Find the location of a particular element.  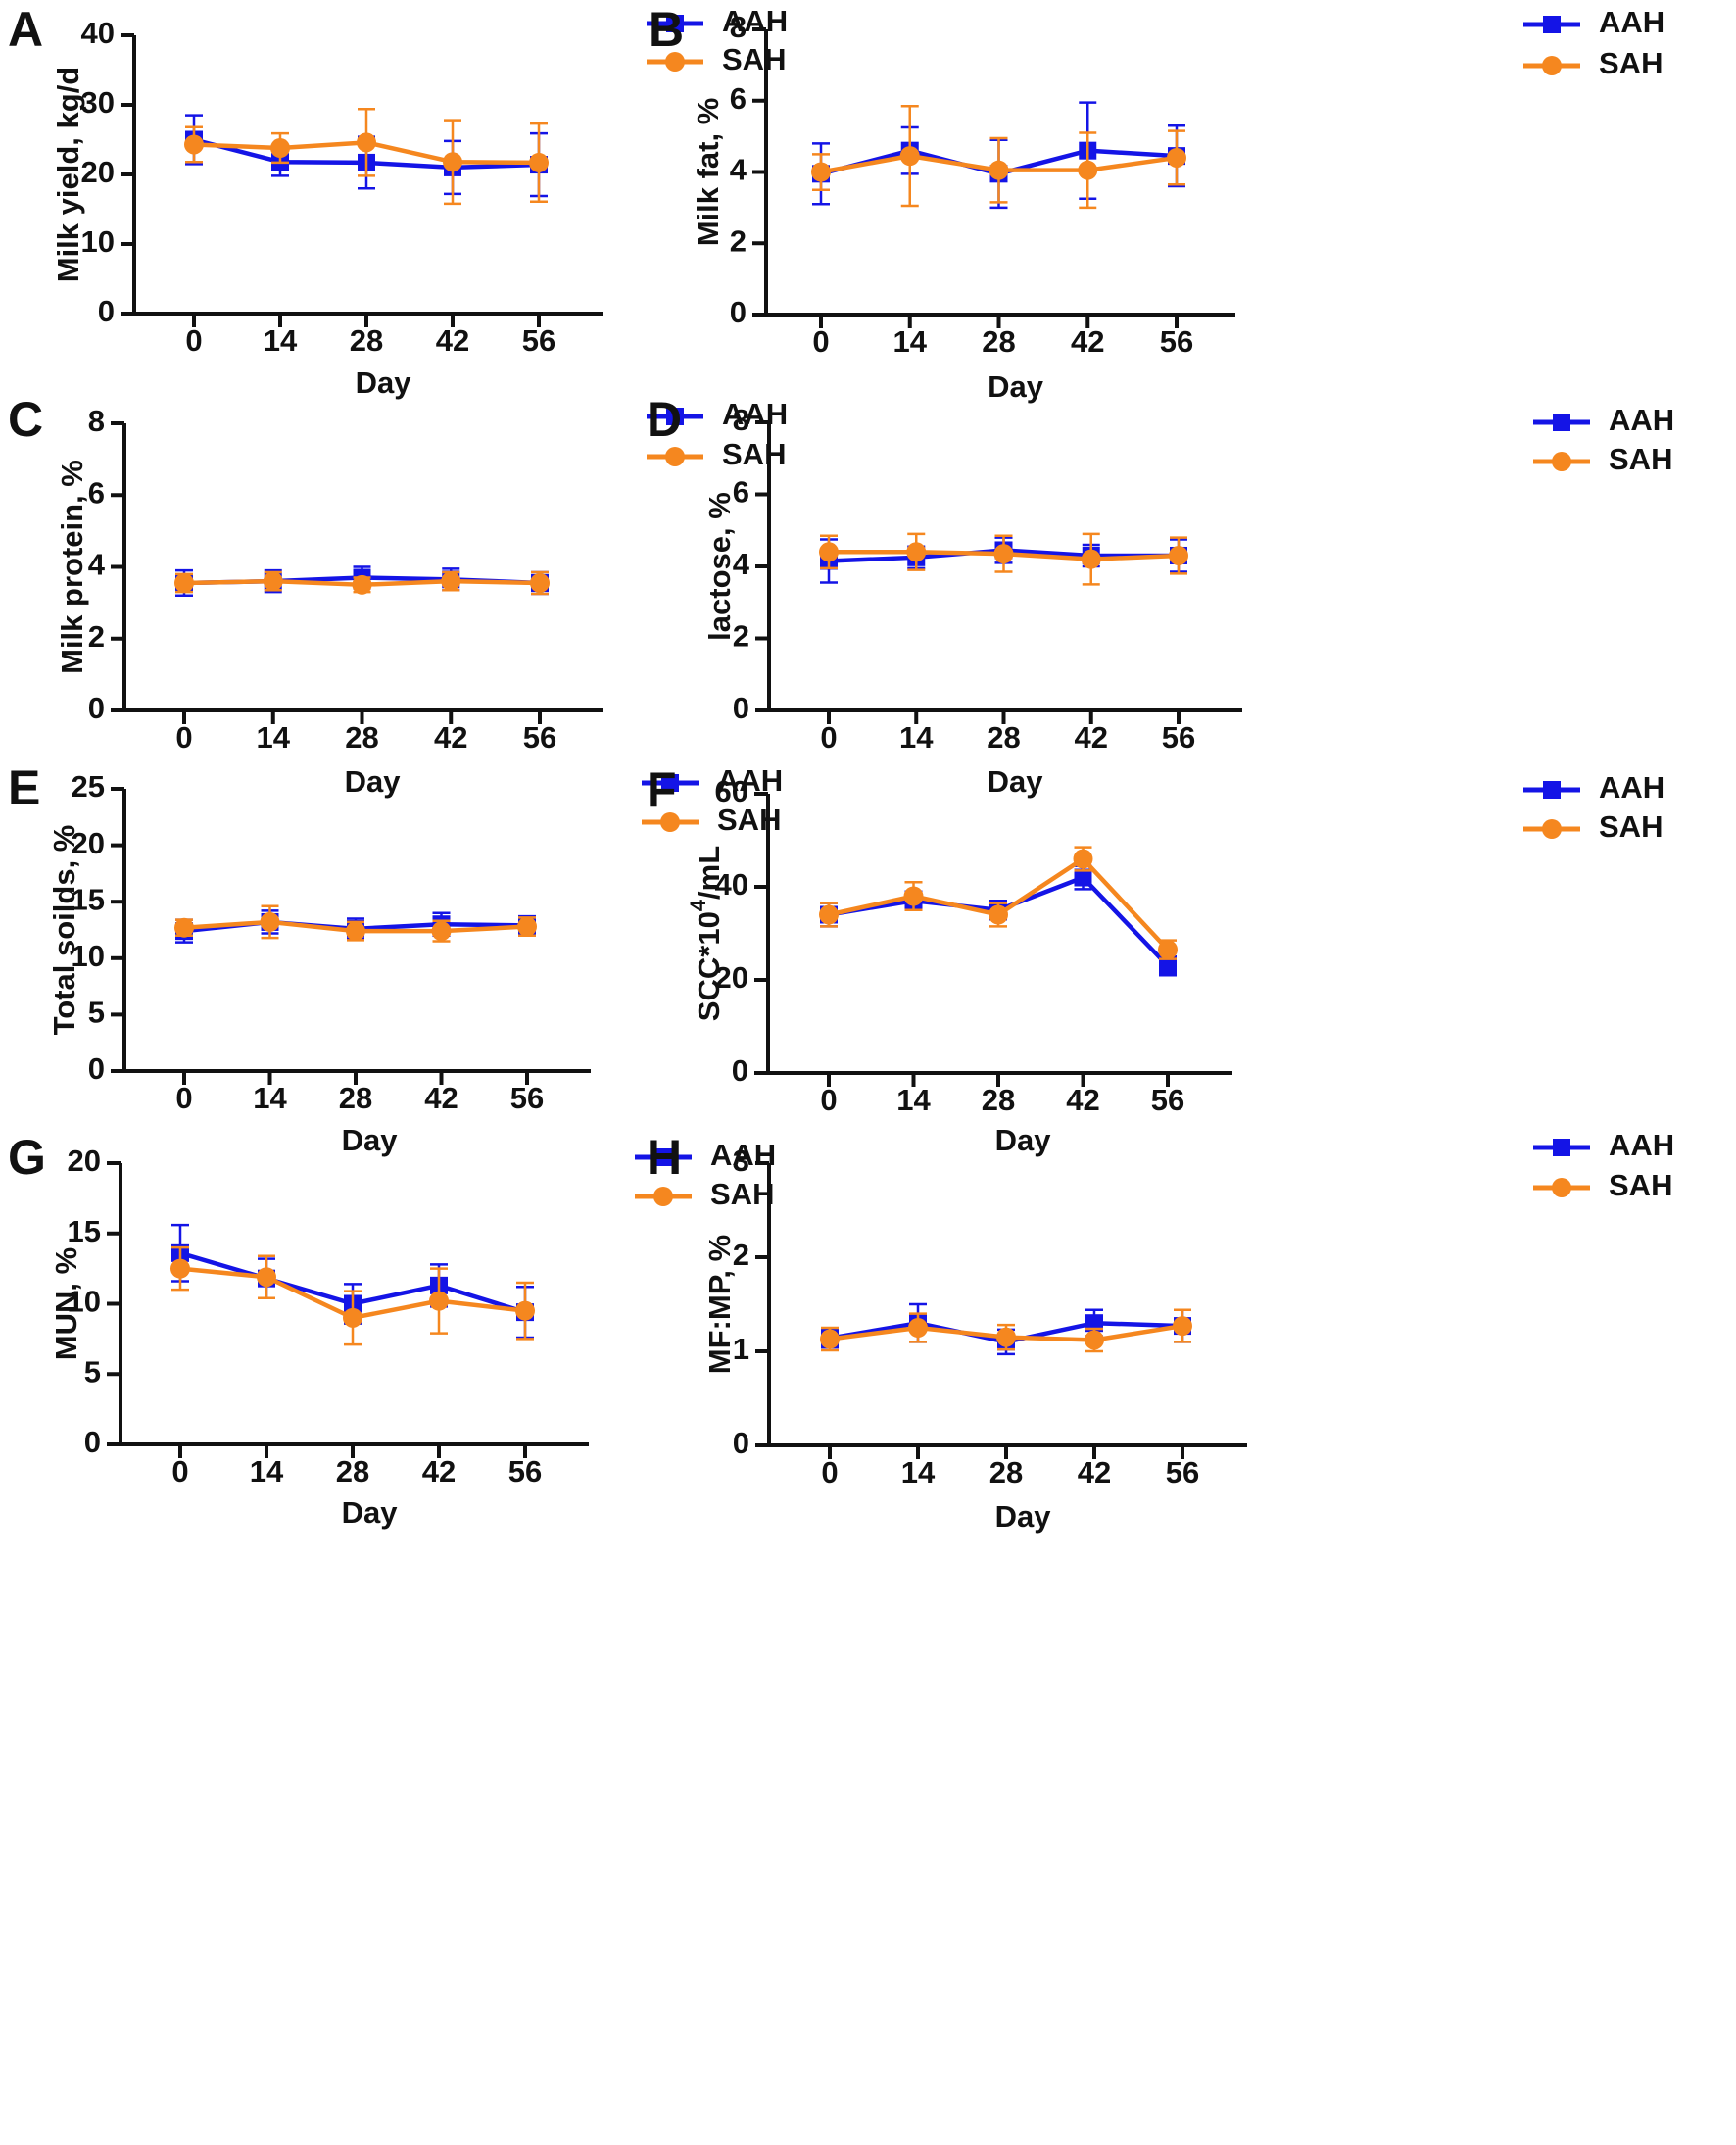

y-axis-title: Total soilds, % is located at coordinates (64, 930).